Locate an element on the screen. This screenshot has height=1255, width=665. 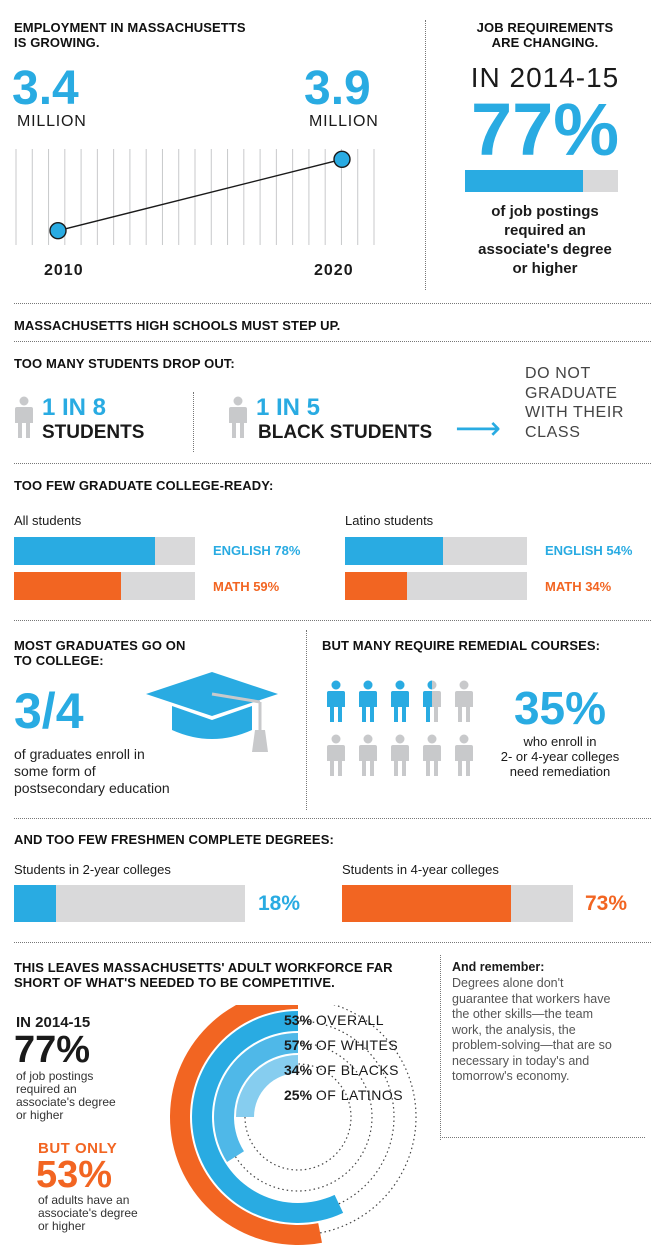
remember-line5: problem-solving—that are so is located at coordinates (532, 1045).